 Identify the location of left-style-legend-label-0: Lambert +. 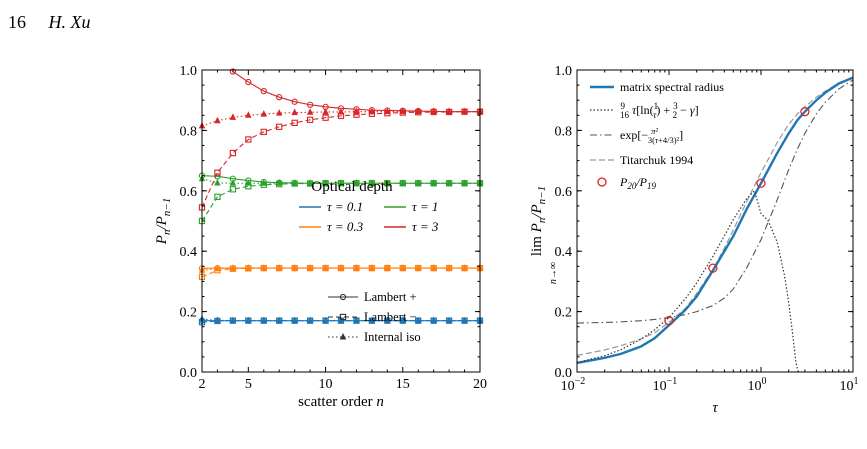
(390, 297).